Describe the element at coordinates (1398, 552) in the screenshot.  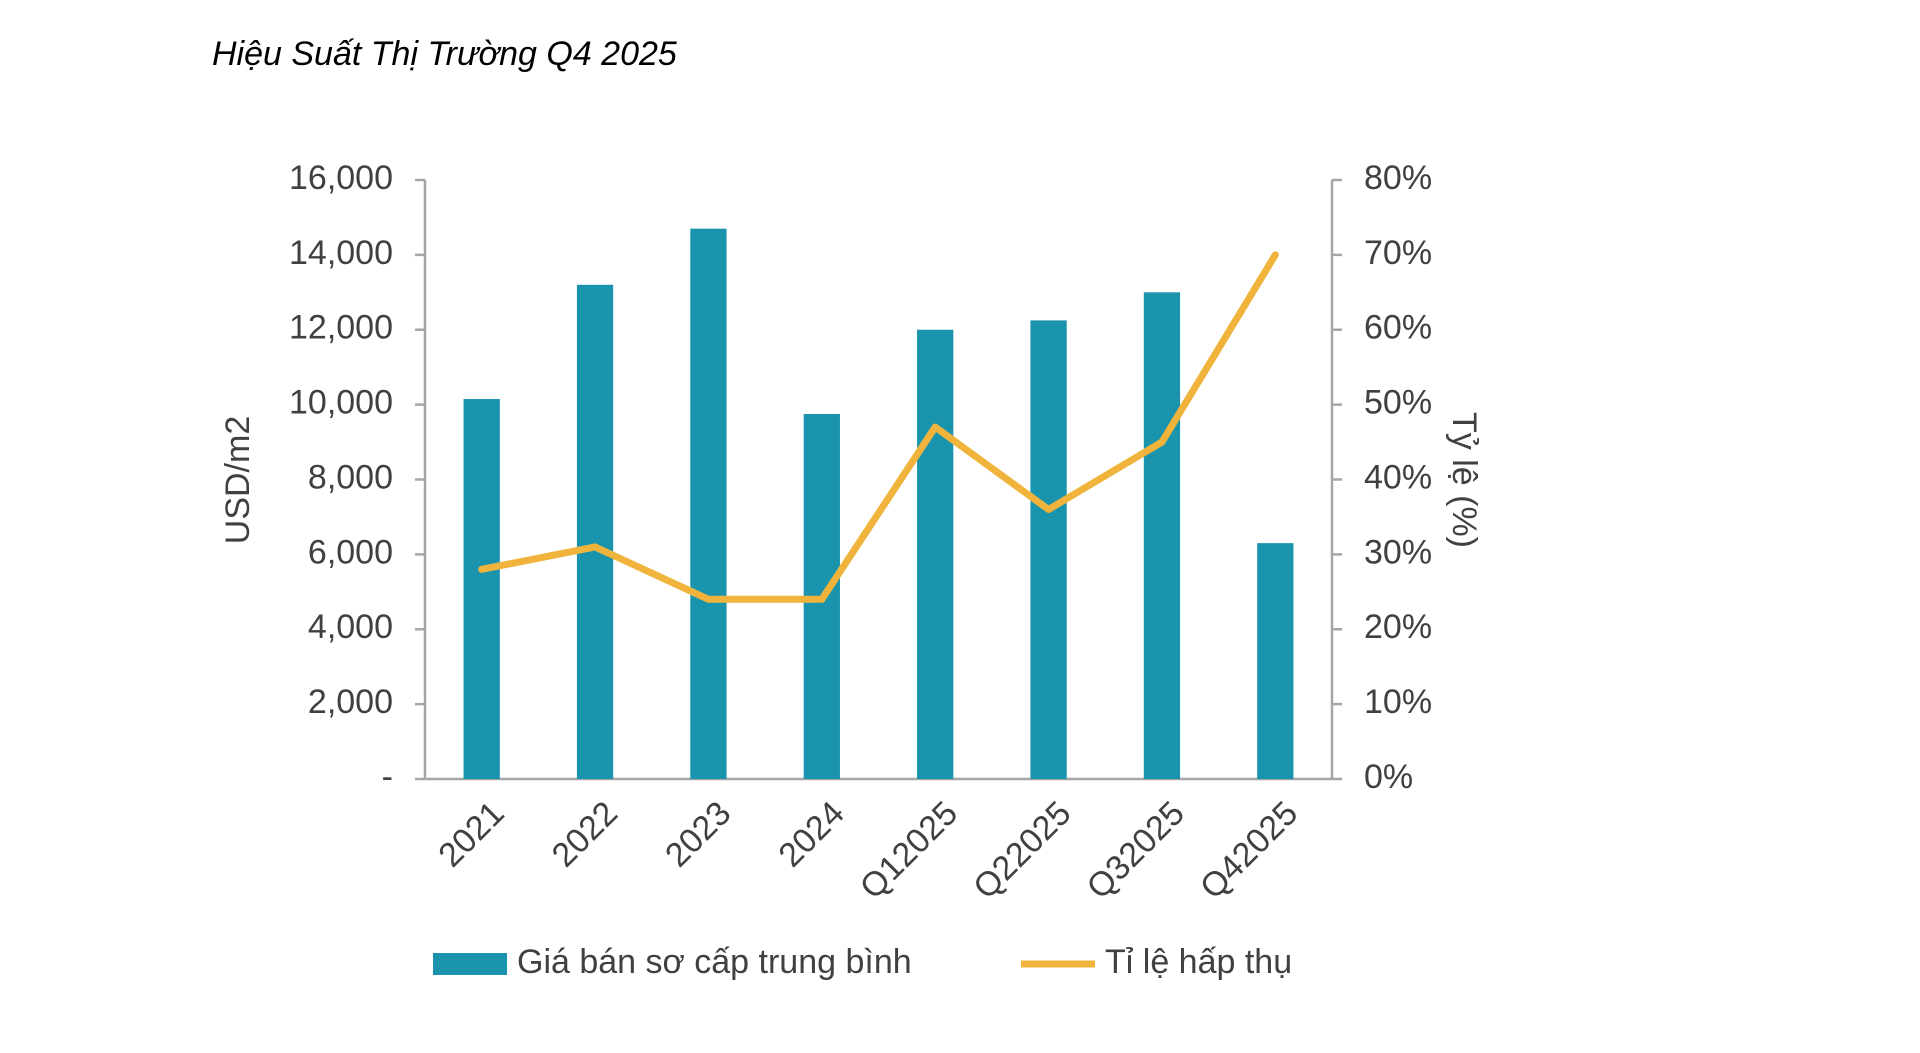
I see `y2-tick-label: 30%` at that location.